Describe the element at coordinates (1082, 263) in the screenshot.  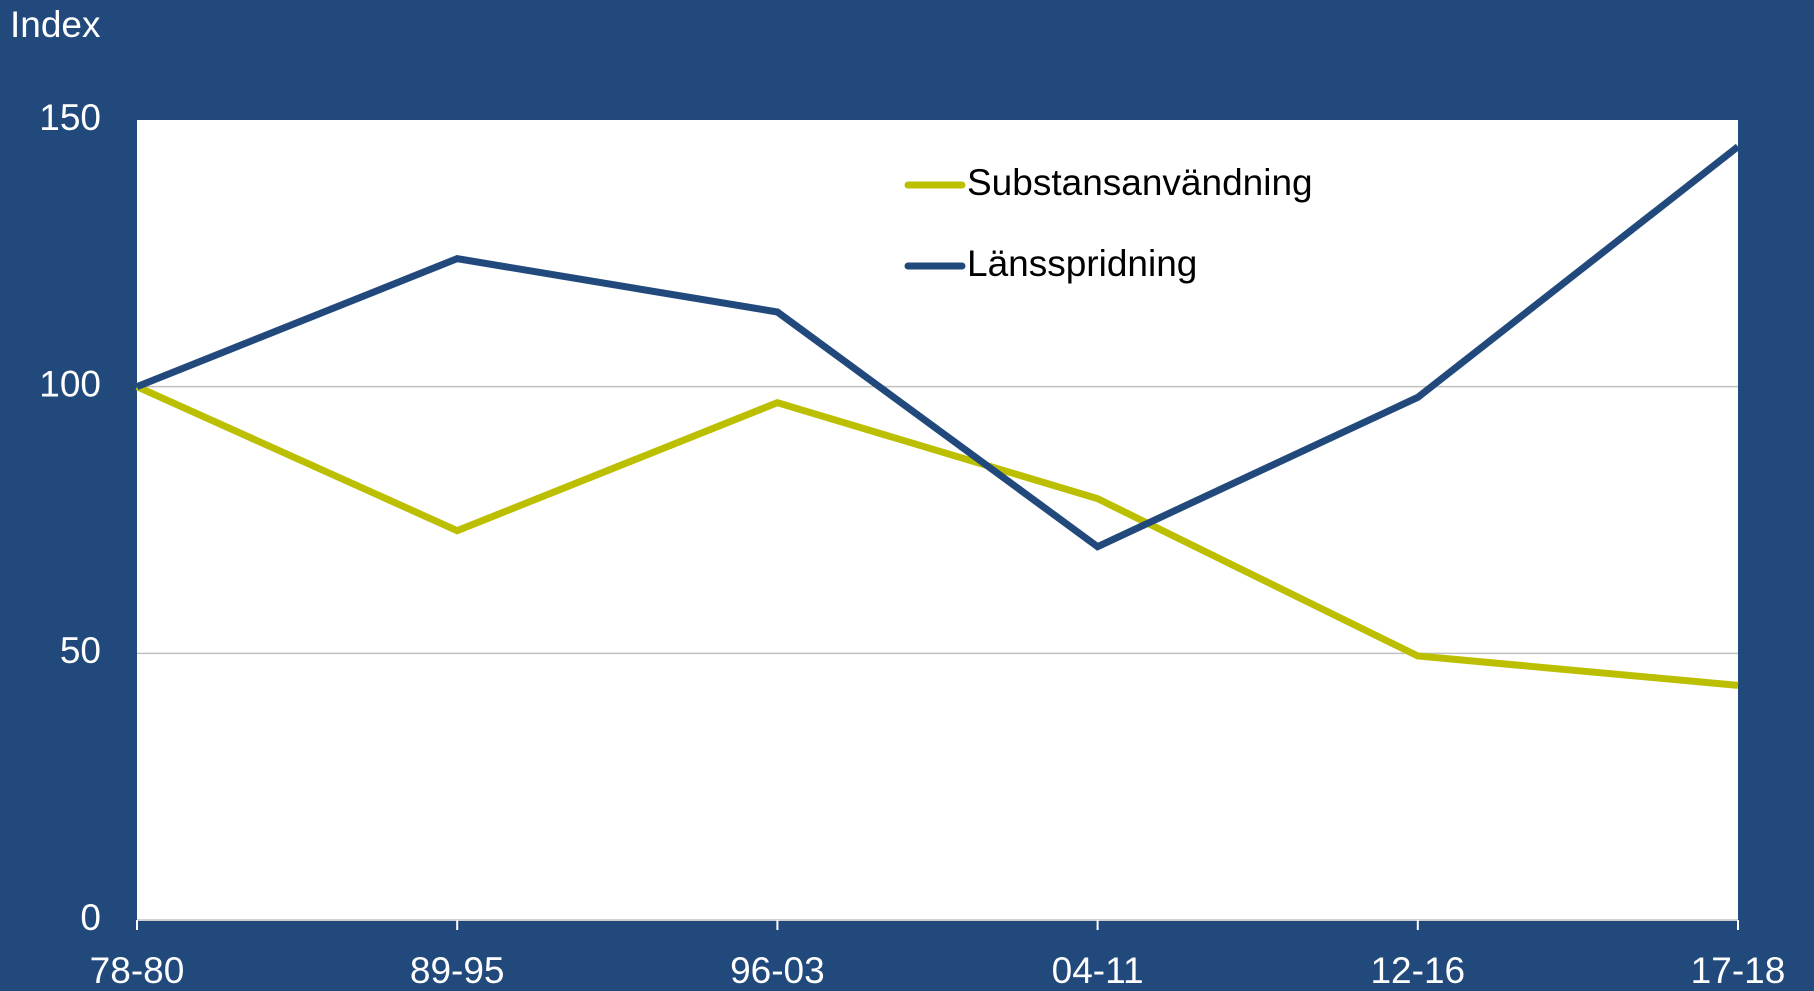
I see `legend-label: Länsspridning` at that location.